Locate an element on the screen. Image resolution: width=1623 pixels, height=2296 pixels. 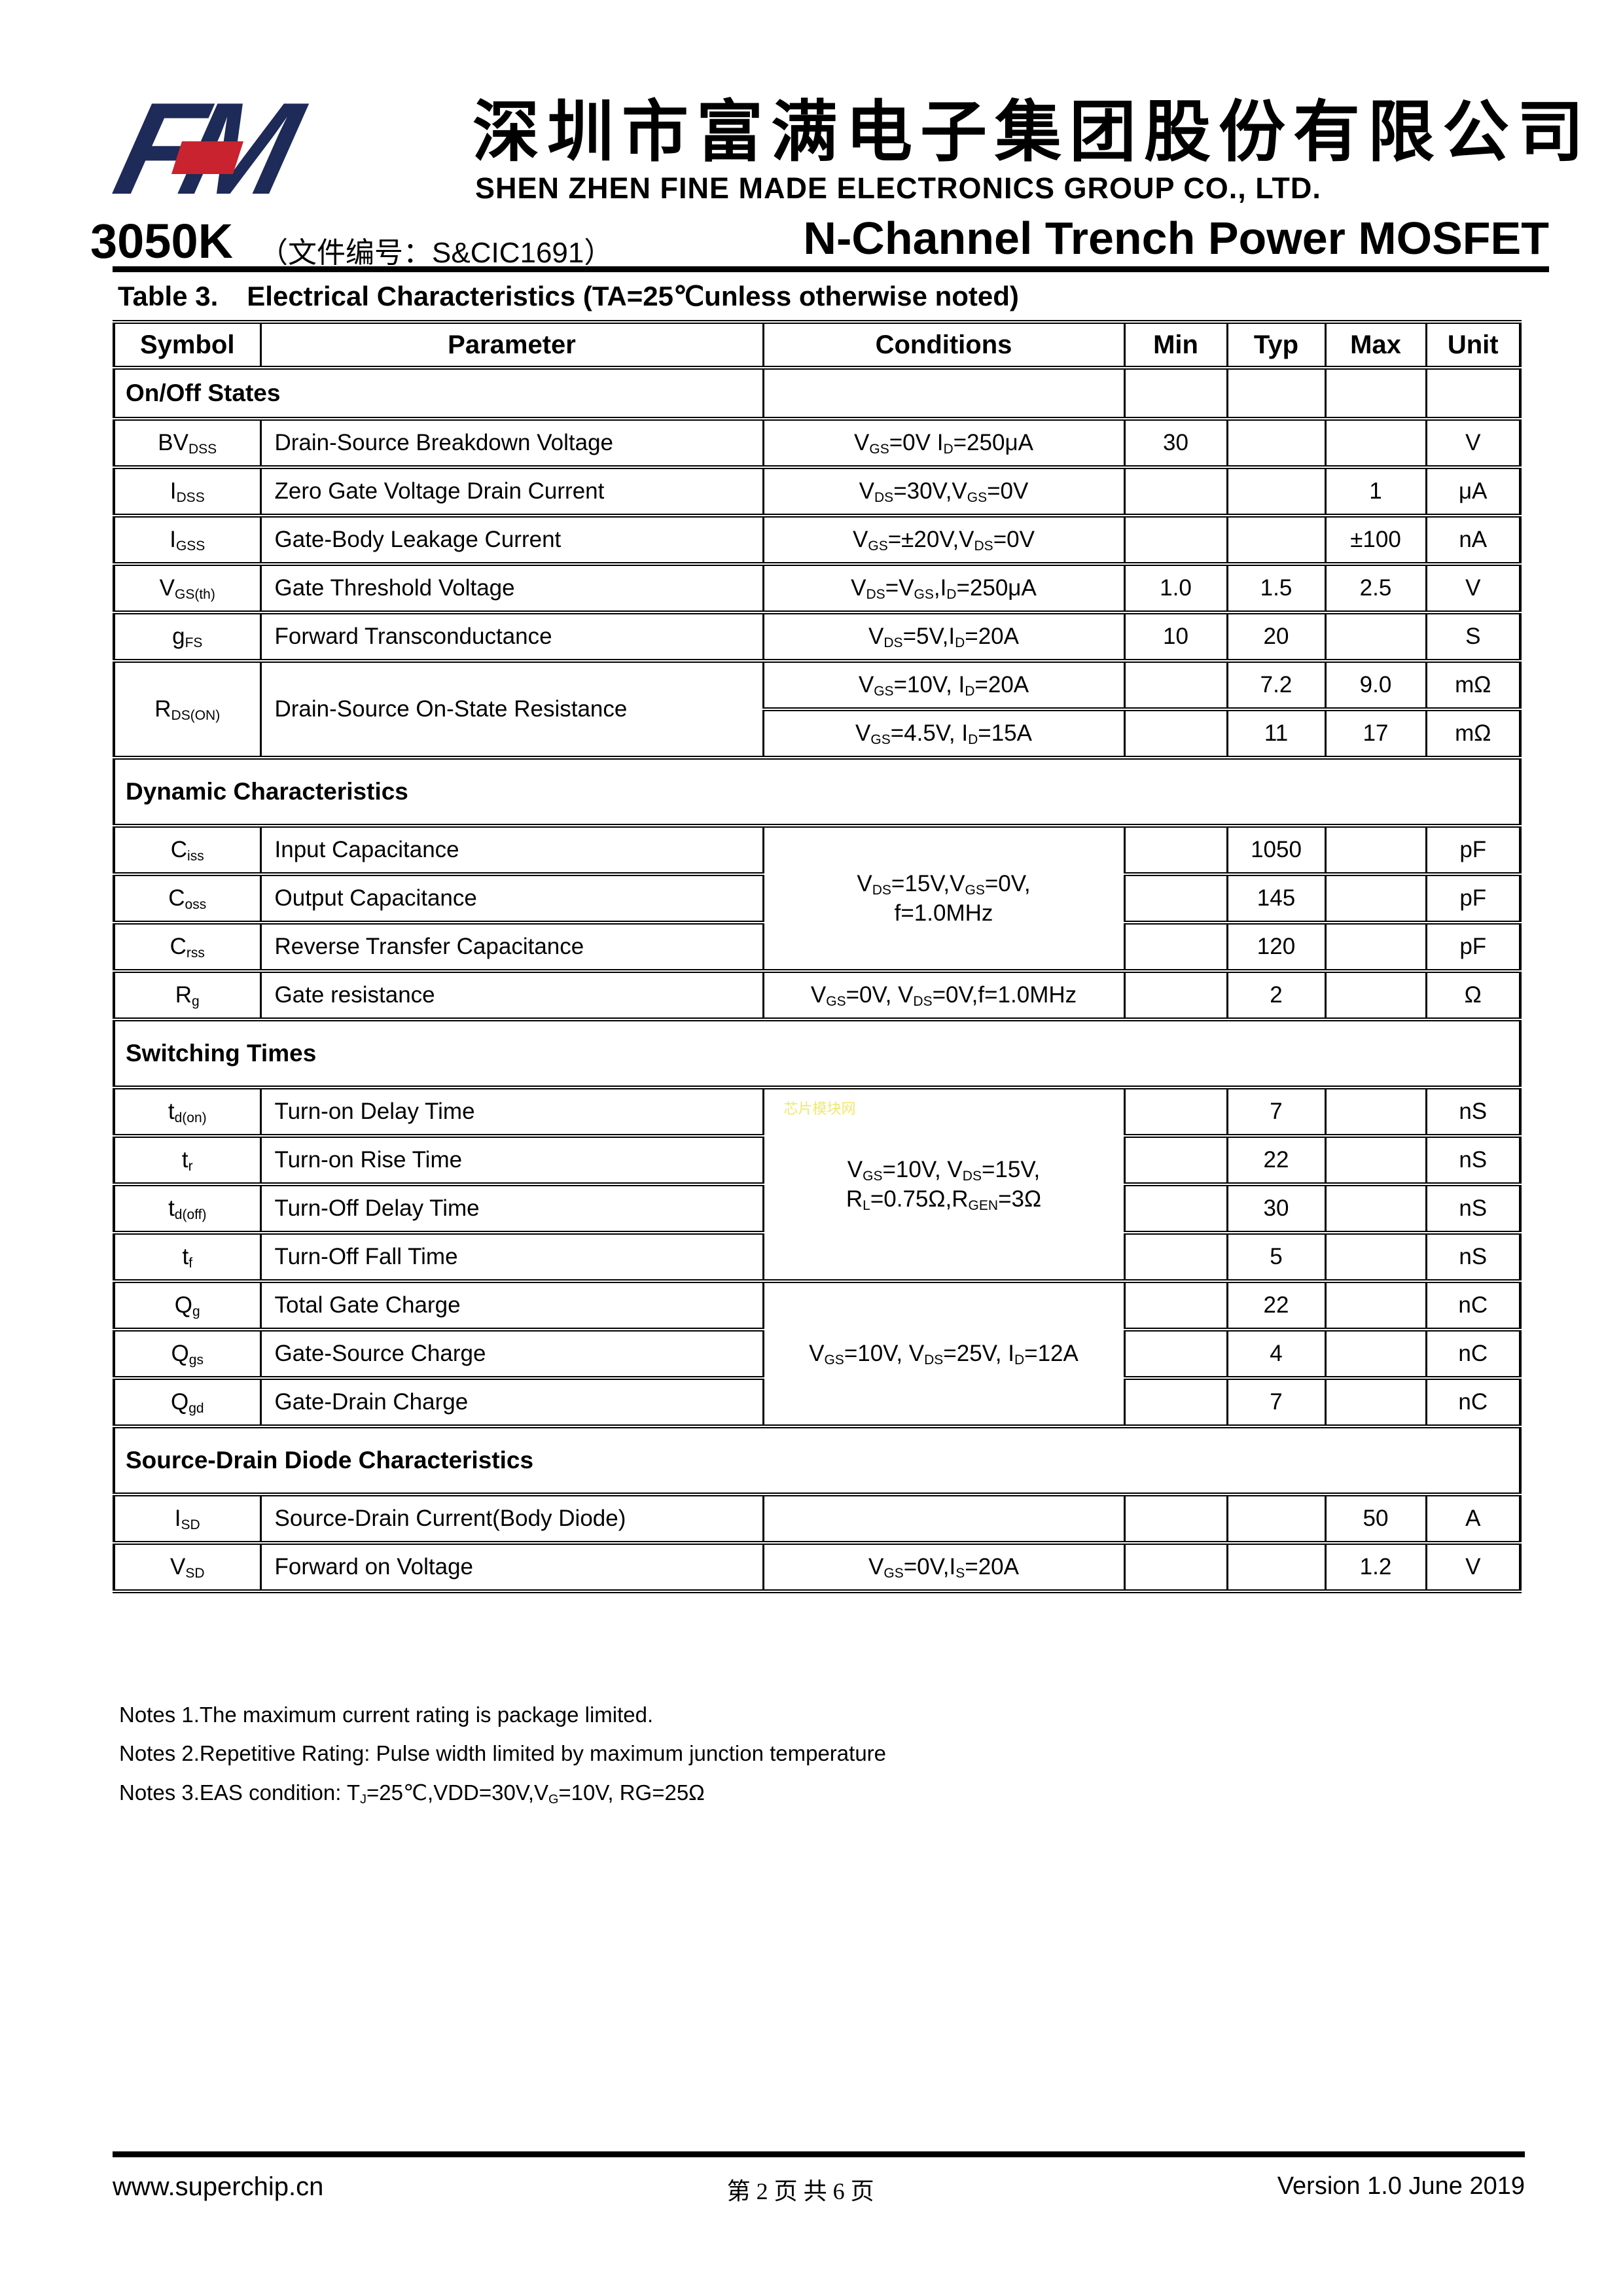
section-label: Switching Times is located at coordinates (818, 1053).